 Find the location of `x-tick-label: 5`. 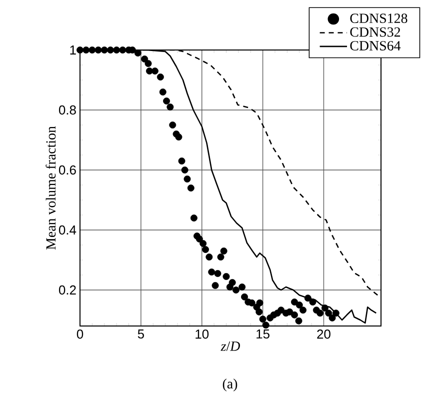

x-tick-label: 5 is located at coordinates (141, 334).